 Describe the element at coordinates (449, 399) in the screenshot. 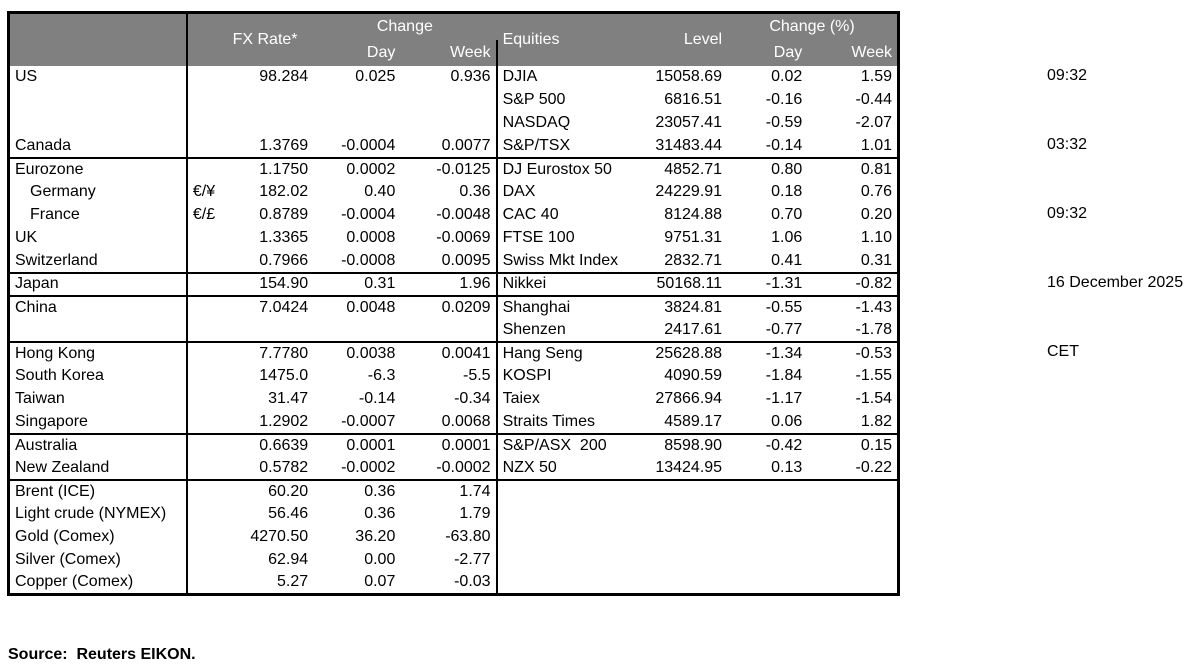

I see `fx-week-change-cell: -0.34` at that location.